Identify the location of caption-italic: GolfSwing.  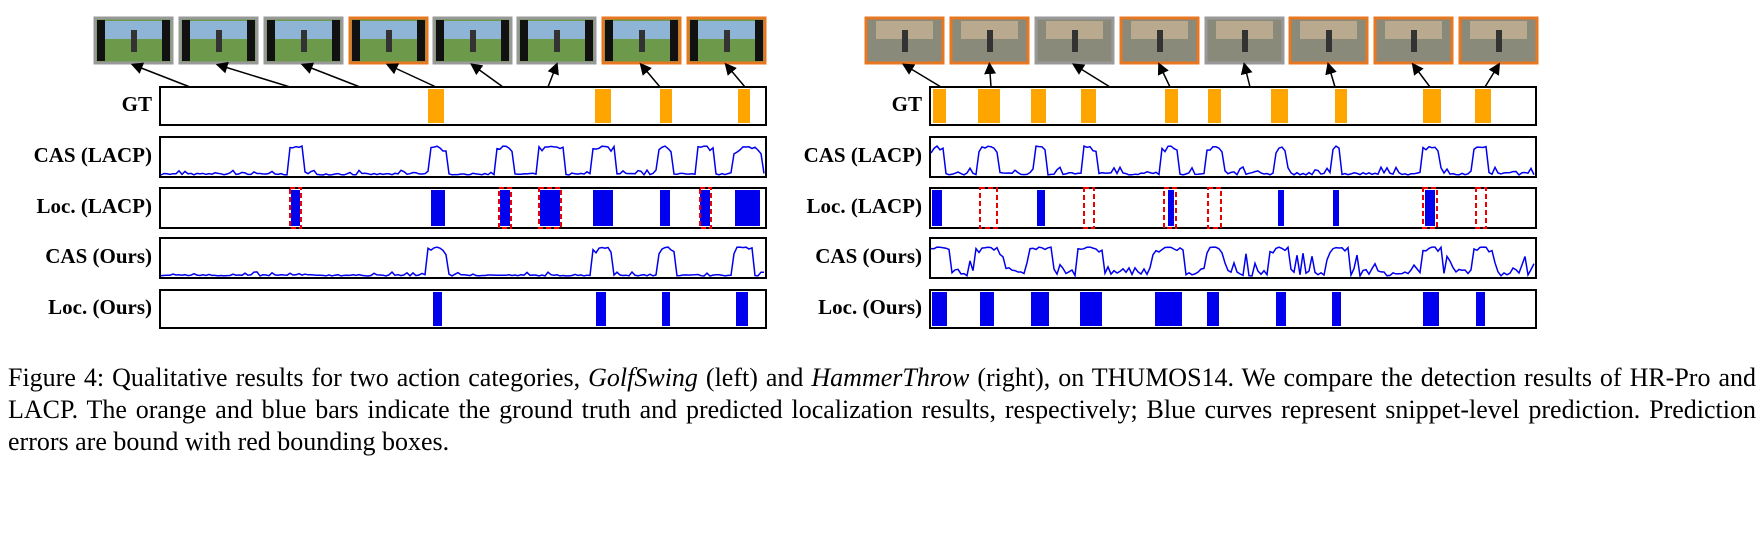
(643, 377).